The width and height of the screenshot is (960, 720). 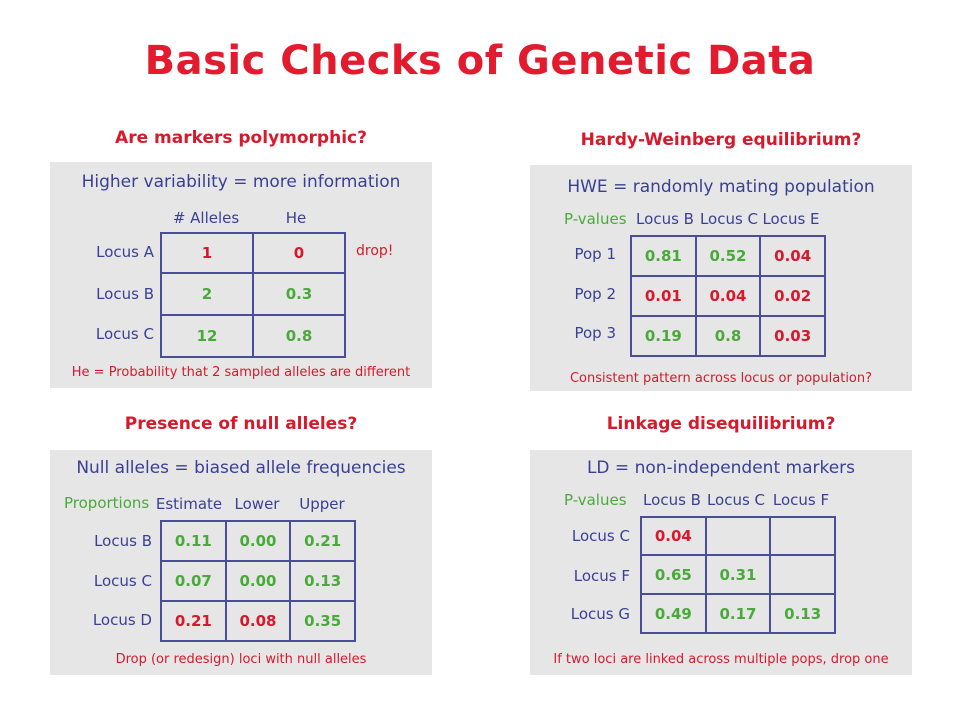 What do you see at coordinates (729, 219) in the screenshot?
I see `hwe-col-header: Locus C` at bounding box center [729, 219].